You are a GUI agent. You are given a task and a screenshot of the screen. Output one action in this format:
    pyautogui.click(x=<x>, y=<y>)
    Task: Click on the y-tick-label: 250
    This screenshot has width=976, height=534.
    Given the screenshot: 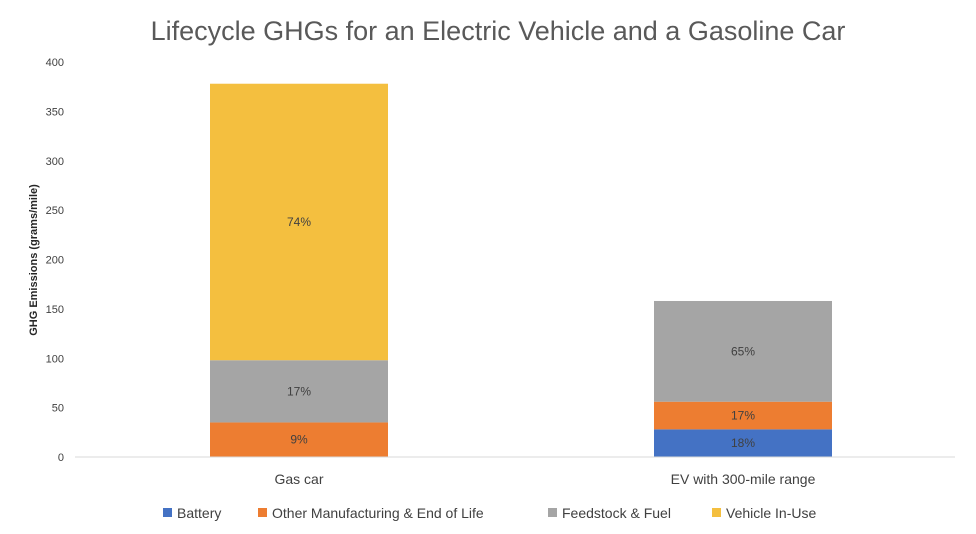 What is the action you would take?
    pyautogui.click(x=55, y=211)
    